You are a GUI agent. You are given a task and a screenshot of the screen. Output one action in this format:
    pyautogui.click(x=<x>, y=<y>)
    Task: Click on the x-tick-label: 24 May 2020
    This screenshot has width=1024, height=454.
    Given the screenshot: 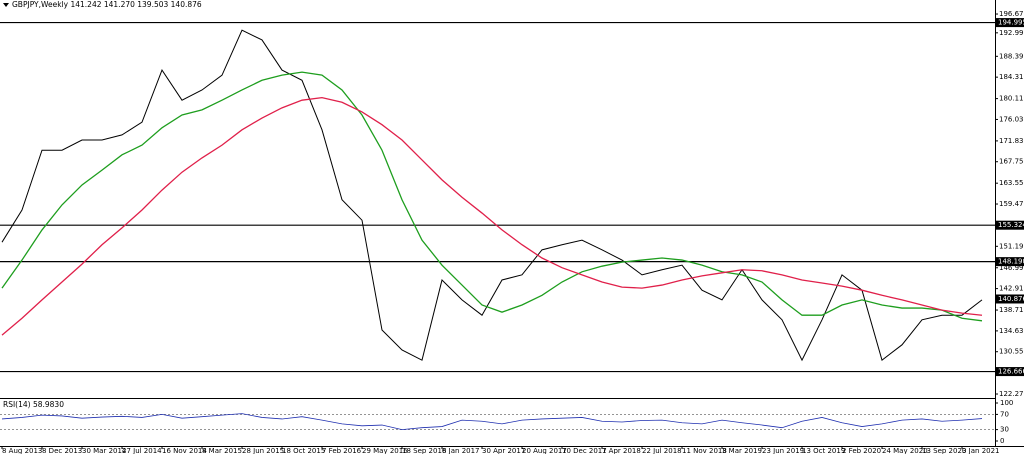 What is the action you would take?
    pyautogui.click(x=905, y=450)
    